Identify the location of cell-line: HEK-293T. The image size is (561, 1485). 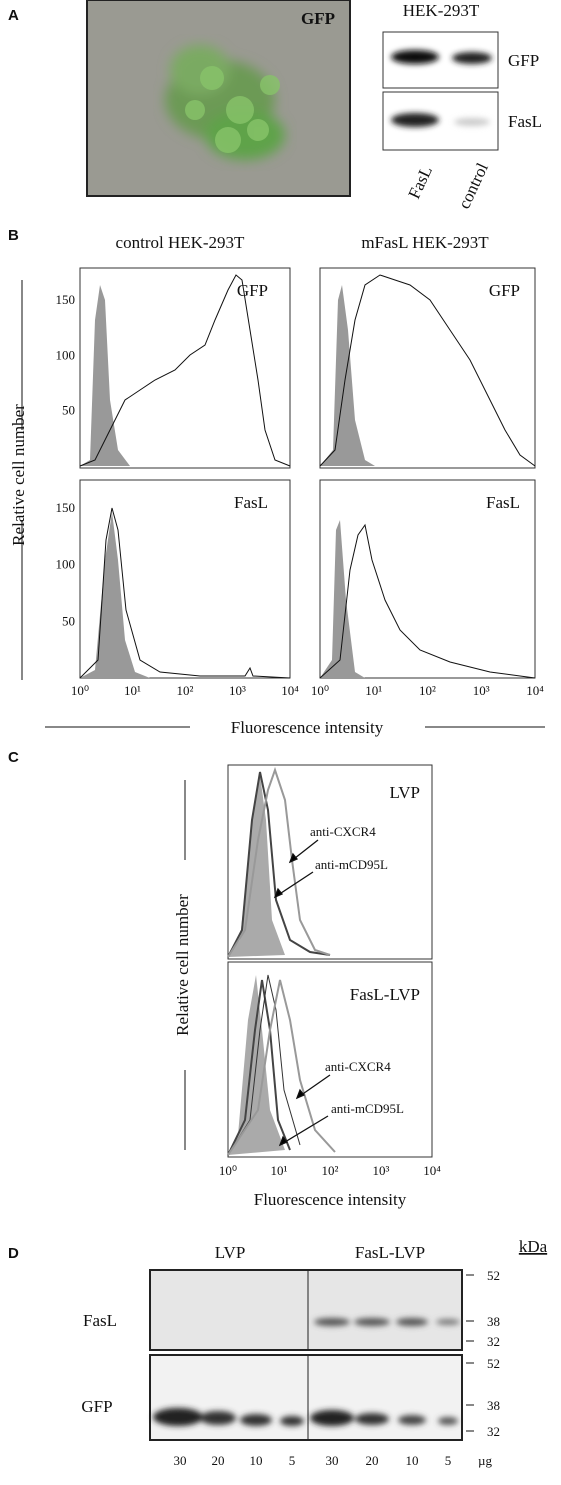
(441, 10).